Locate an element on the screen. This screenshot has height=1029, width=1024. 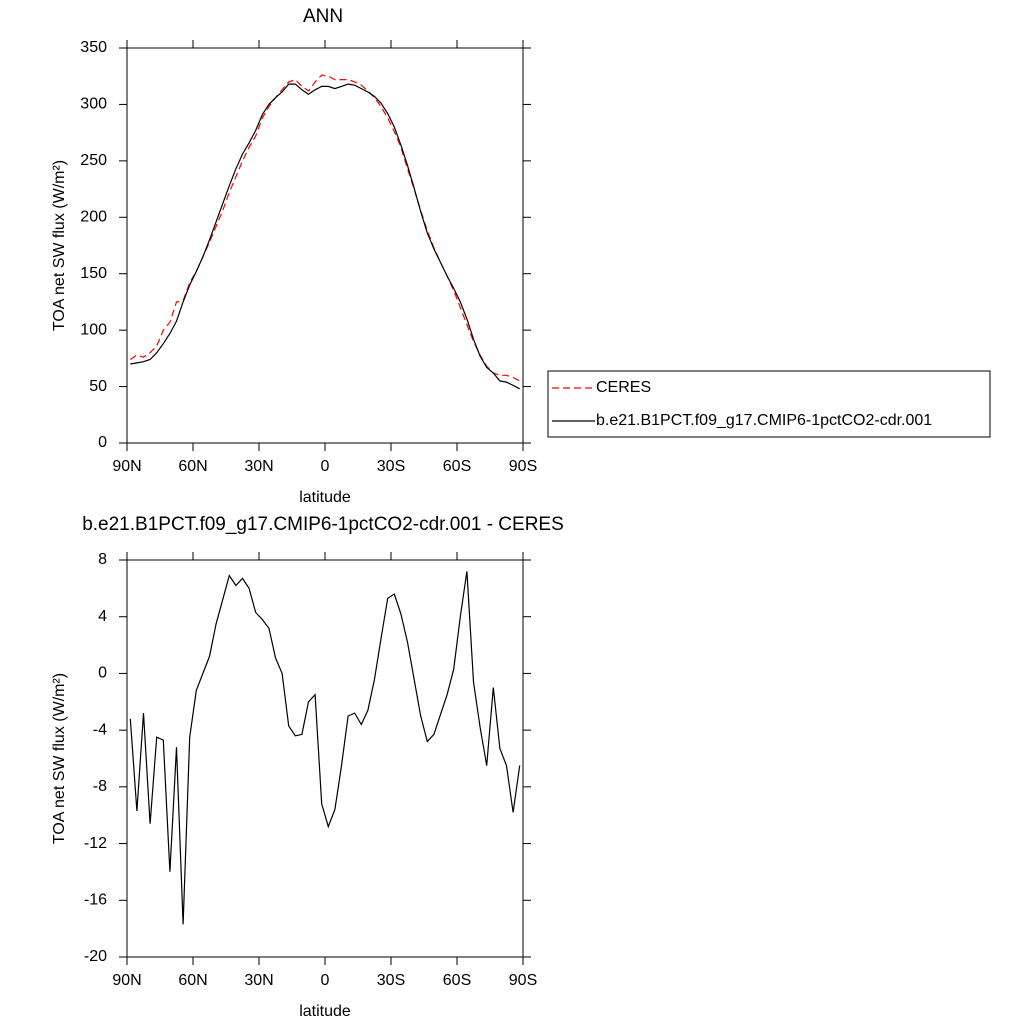
y-tick-label: 200 is located at coordinates (93, 217).